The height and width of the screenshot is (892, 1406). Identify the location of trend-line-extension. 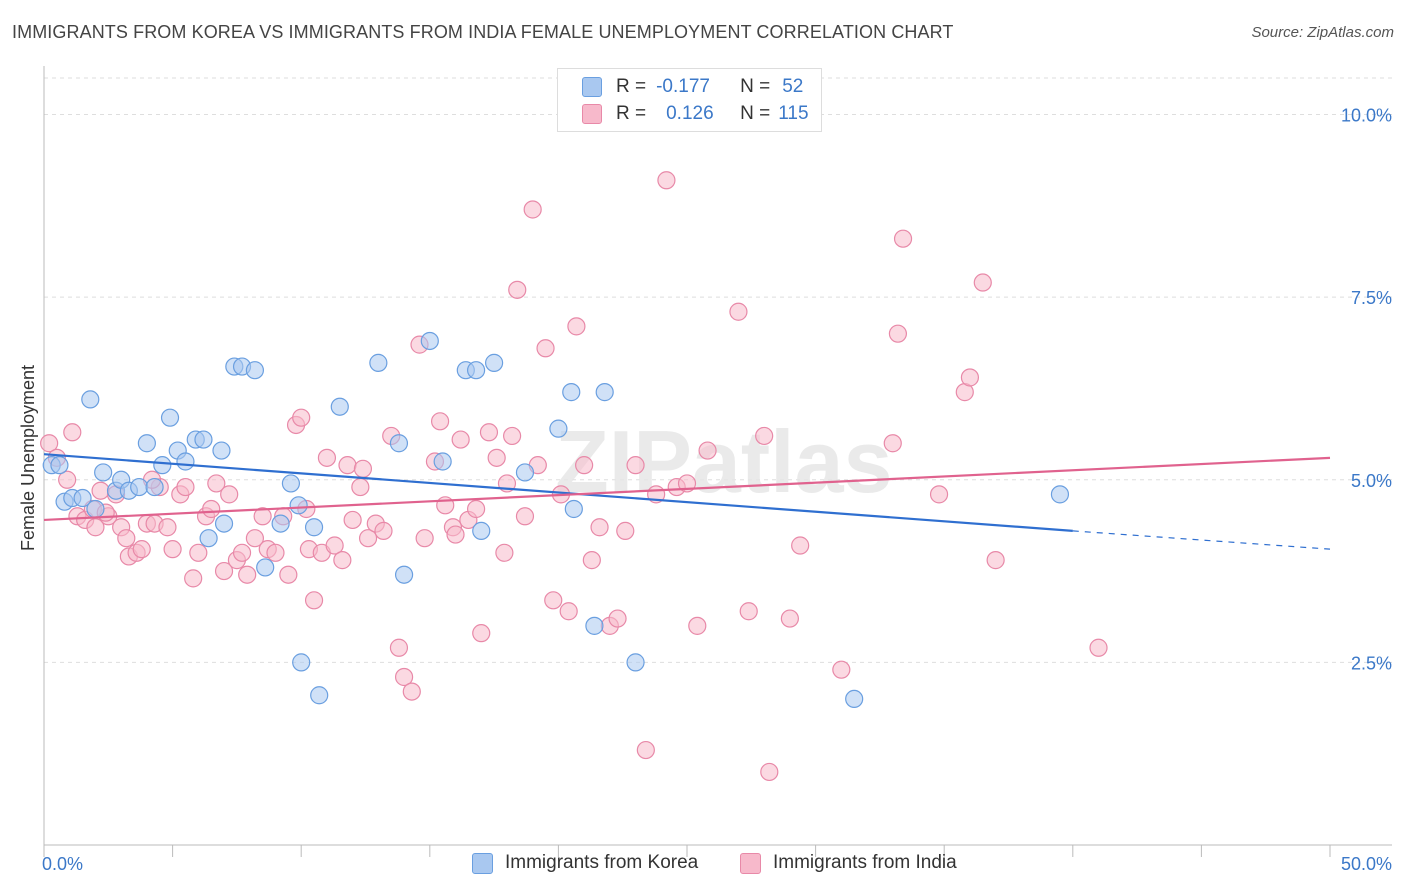
(1201, 540).